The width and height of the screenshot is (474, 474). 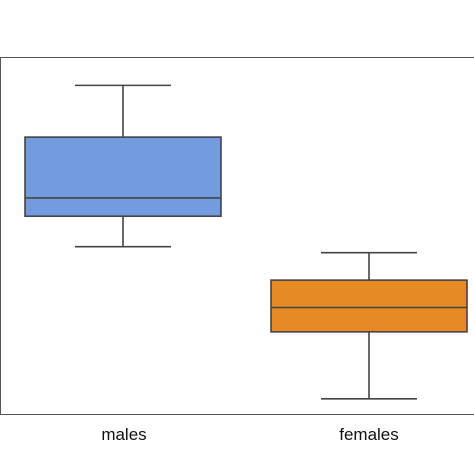 What do you see at coordinates (249, 434) in the screenshot?
I see `x-tick-labels: males females` at bounding box center [249, 434].